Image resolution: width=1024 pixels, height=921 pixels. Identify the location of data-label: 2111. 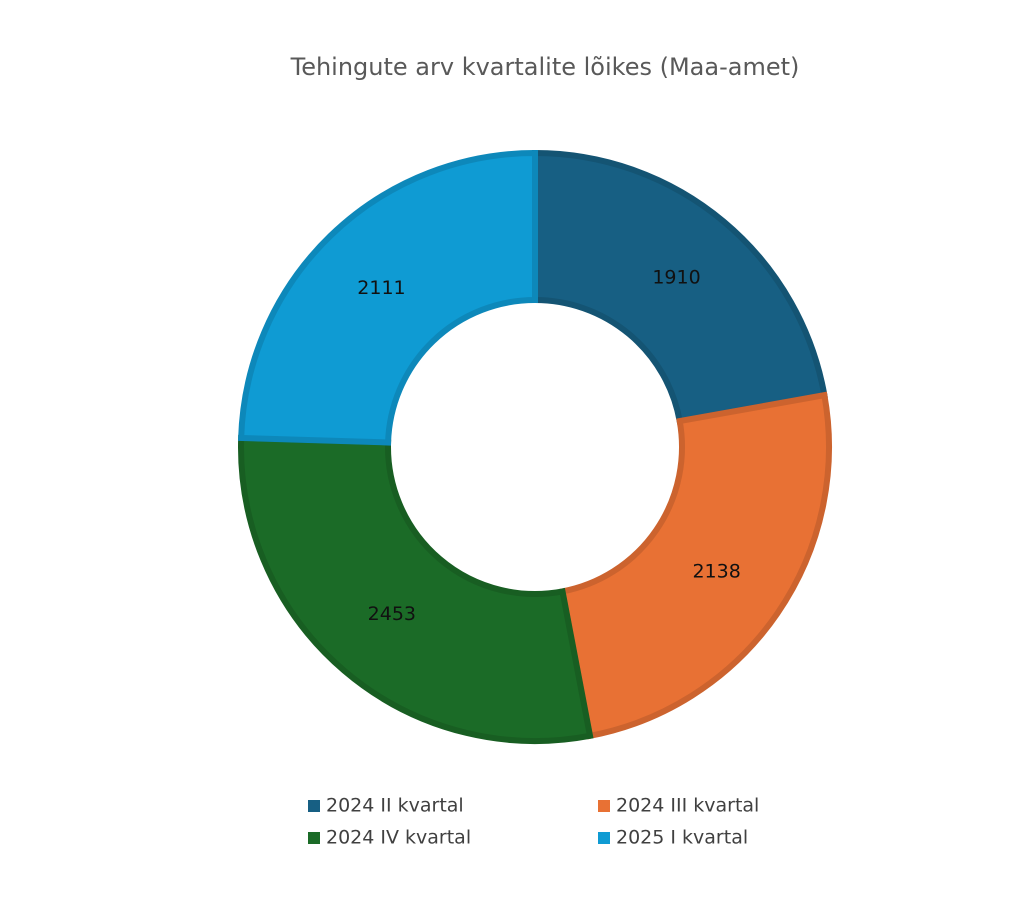
(381, 288).